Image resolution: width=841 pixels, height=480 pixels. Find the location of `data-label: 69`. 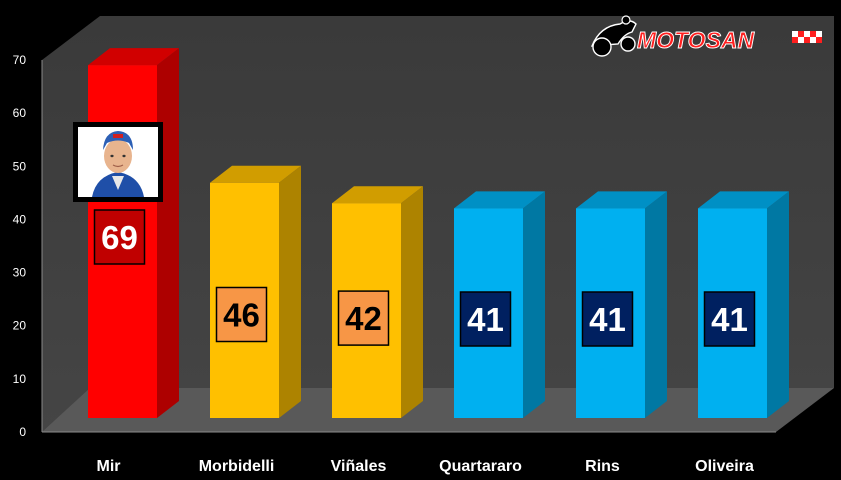

data-label: 69 is located at coordinates (119, 237).